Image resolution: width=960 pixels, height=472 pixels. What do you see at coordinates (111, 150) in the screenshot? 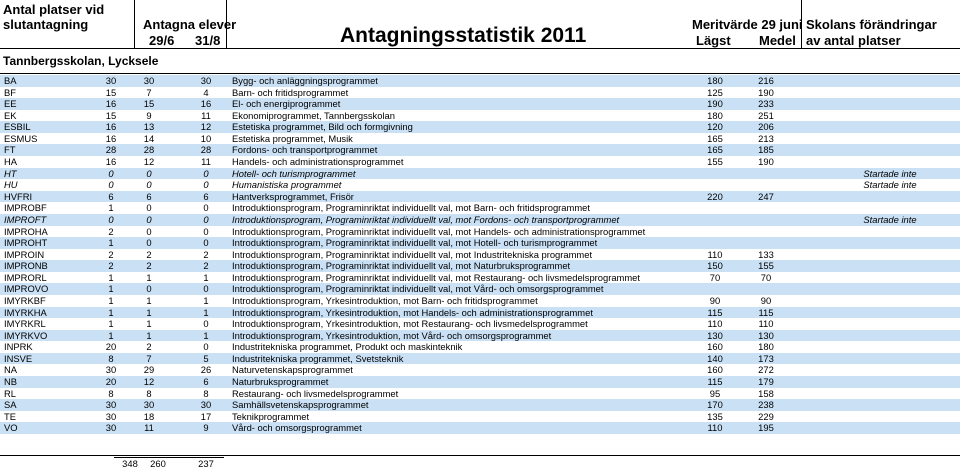
I see `places-count: 28` at bounding box center [111, 150].